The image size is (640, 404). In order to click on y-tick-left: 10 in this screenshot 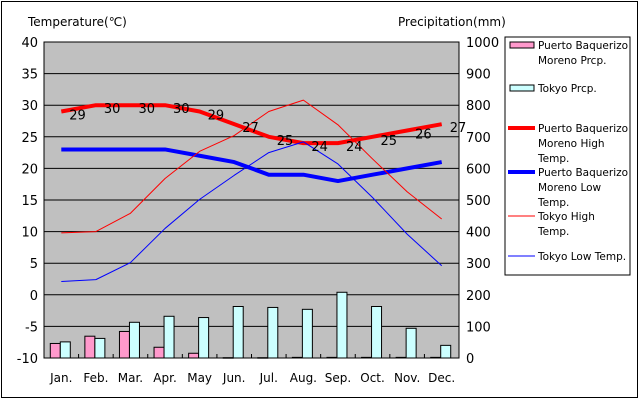, I will do `click(29, 233)`.